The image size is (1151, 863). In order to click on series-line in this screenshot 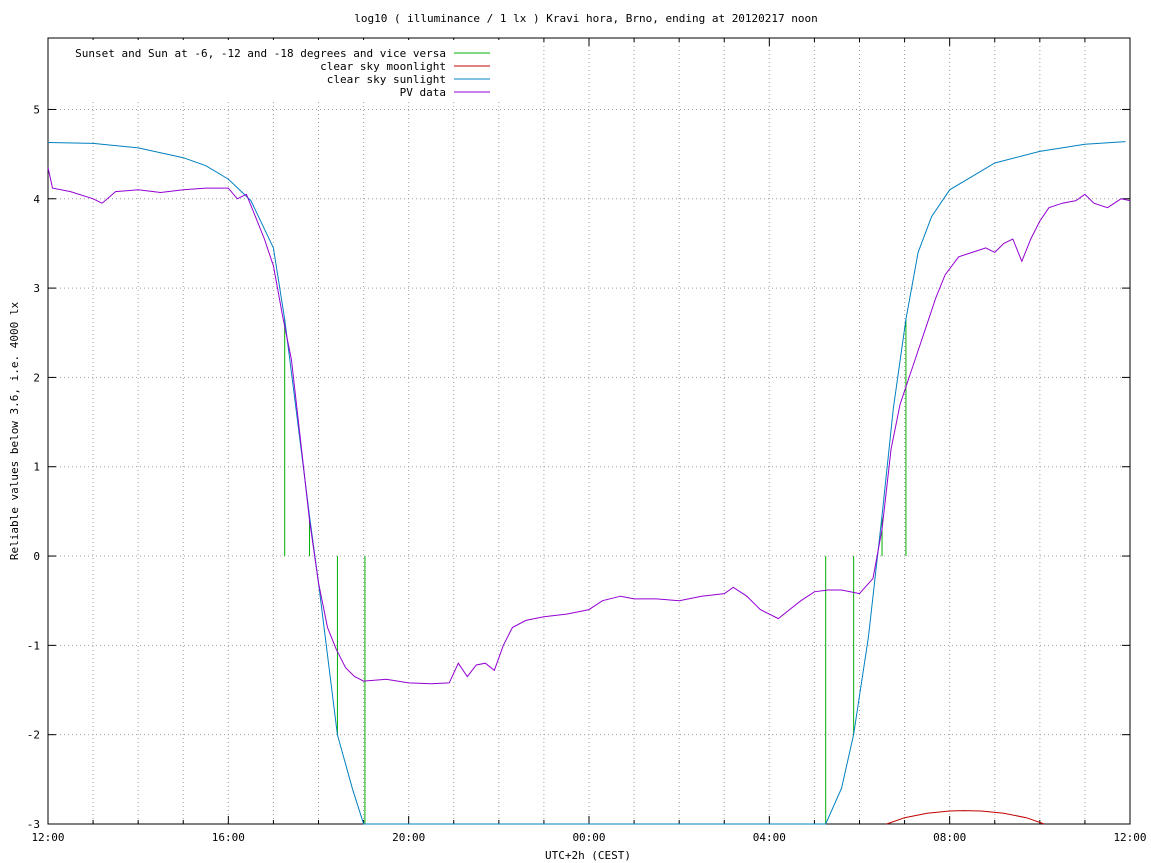, I will do `click(965, 817)`.